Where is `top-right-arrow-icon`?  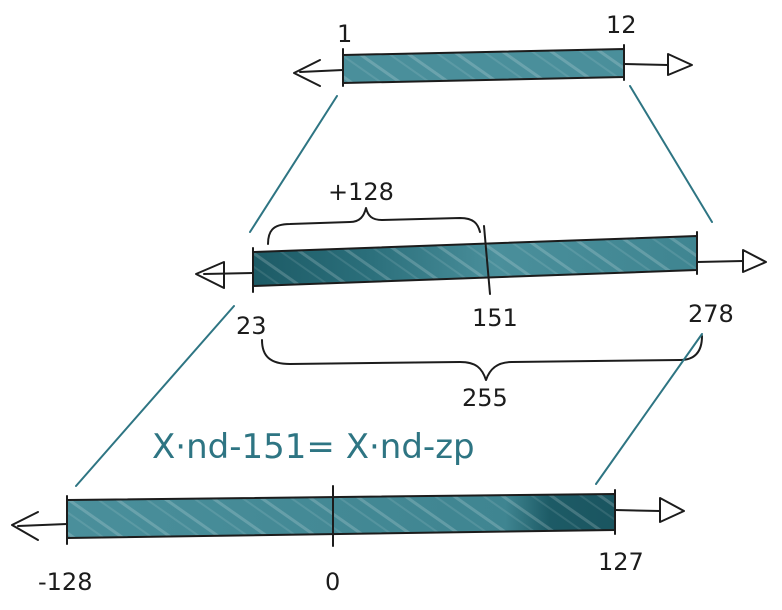 top-right-arrow-icon is located at coordinates (658, 64).